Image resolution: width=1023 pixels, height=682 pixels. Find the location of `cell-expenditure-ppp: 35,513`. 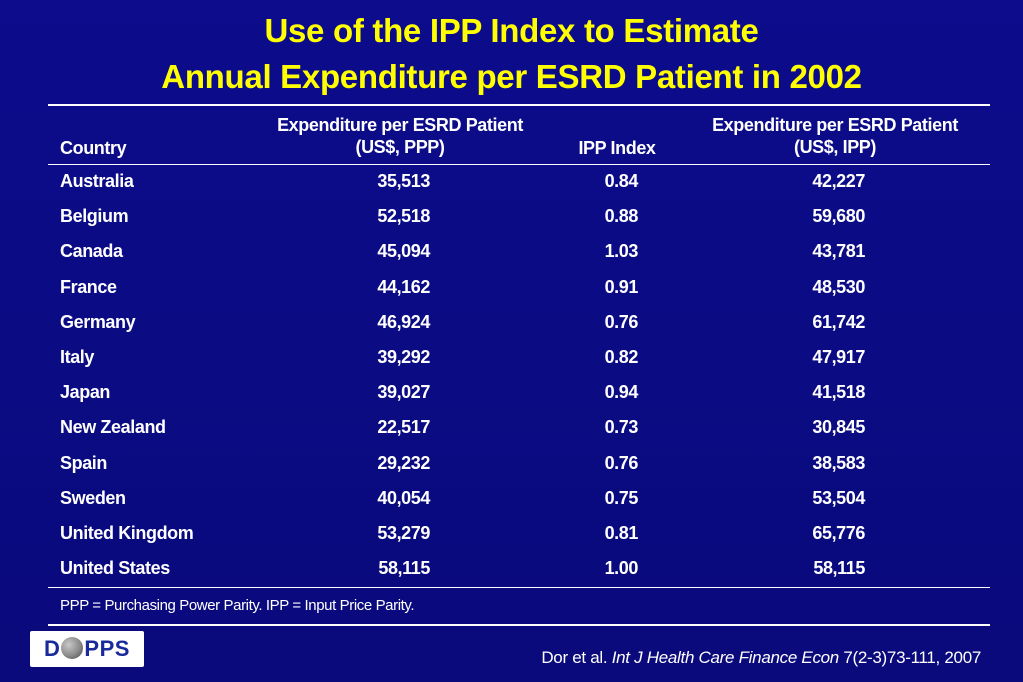

cell-expenditure-ppp: 35,513 is located at coordinates (403, 181).